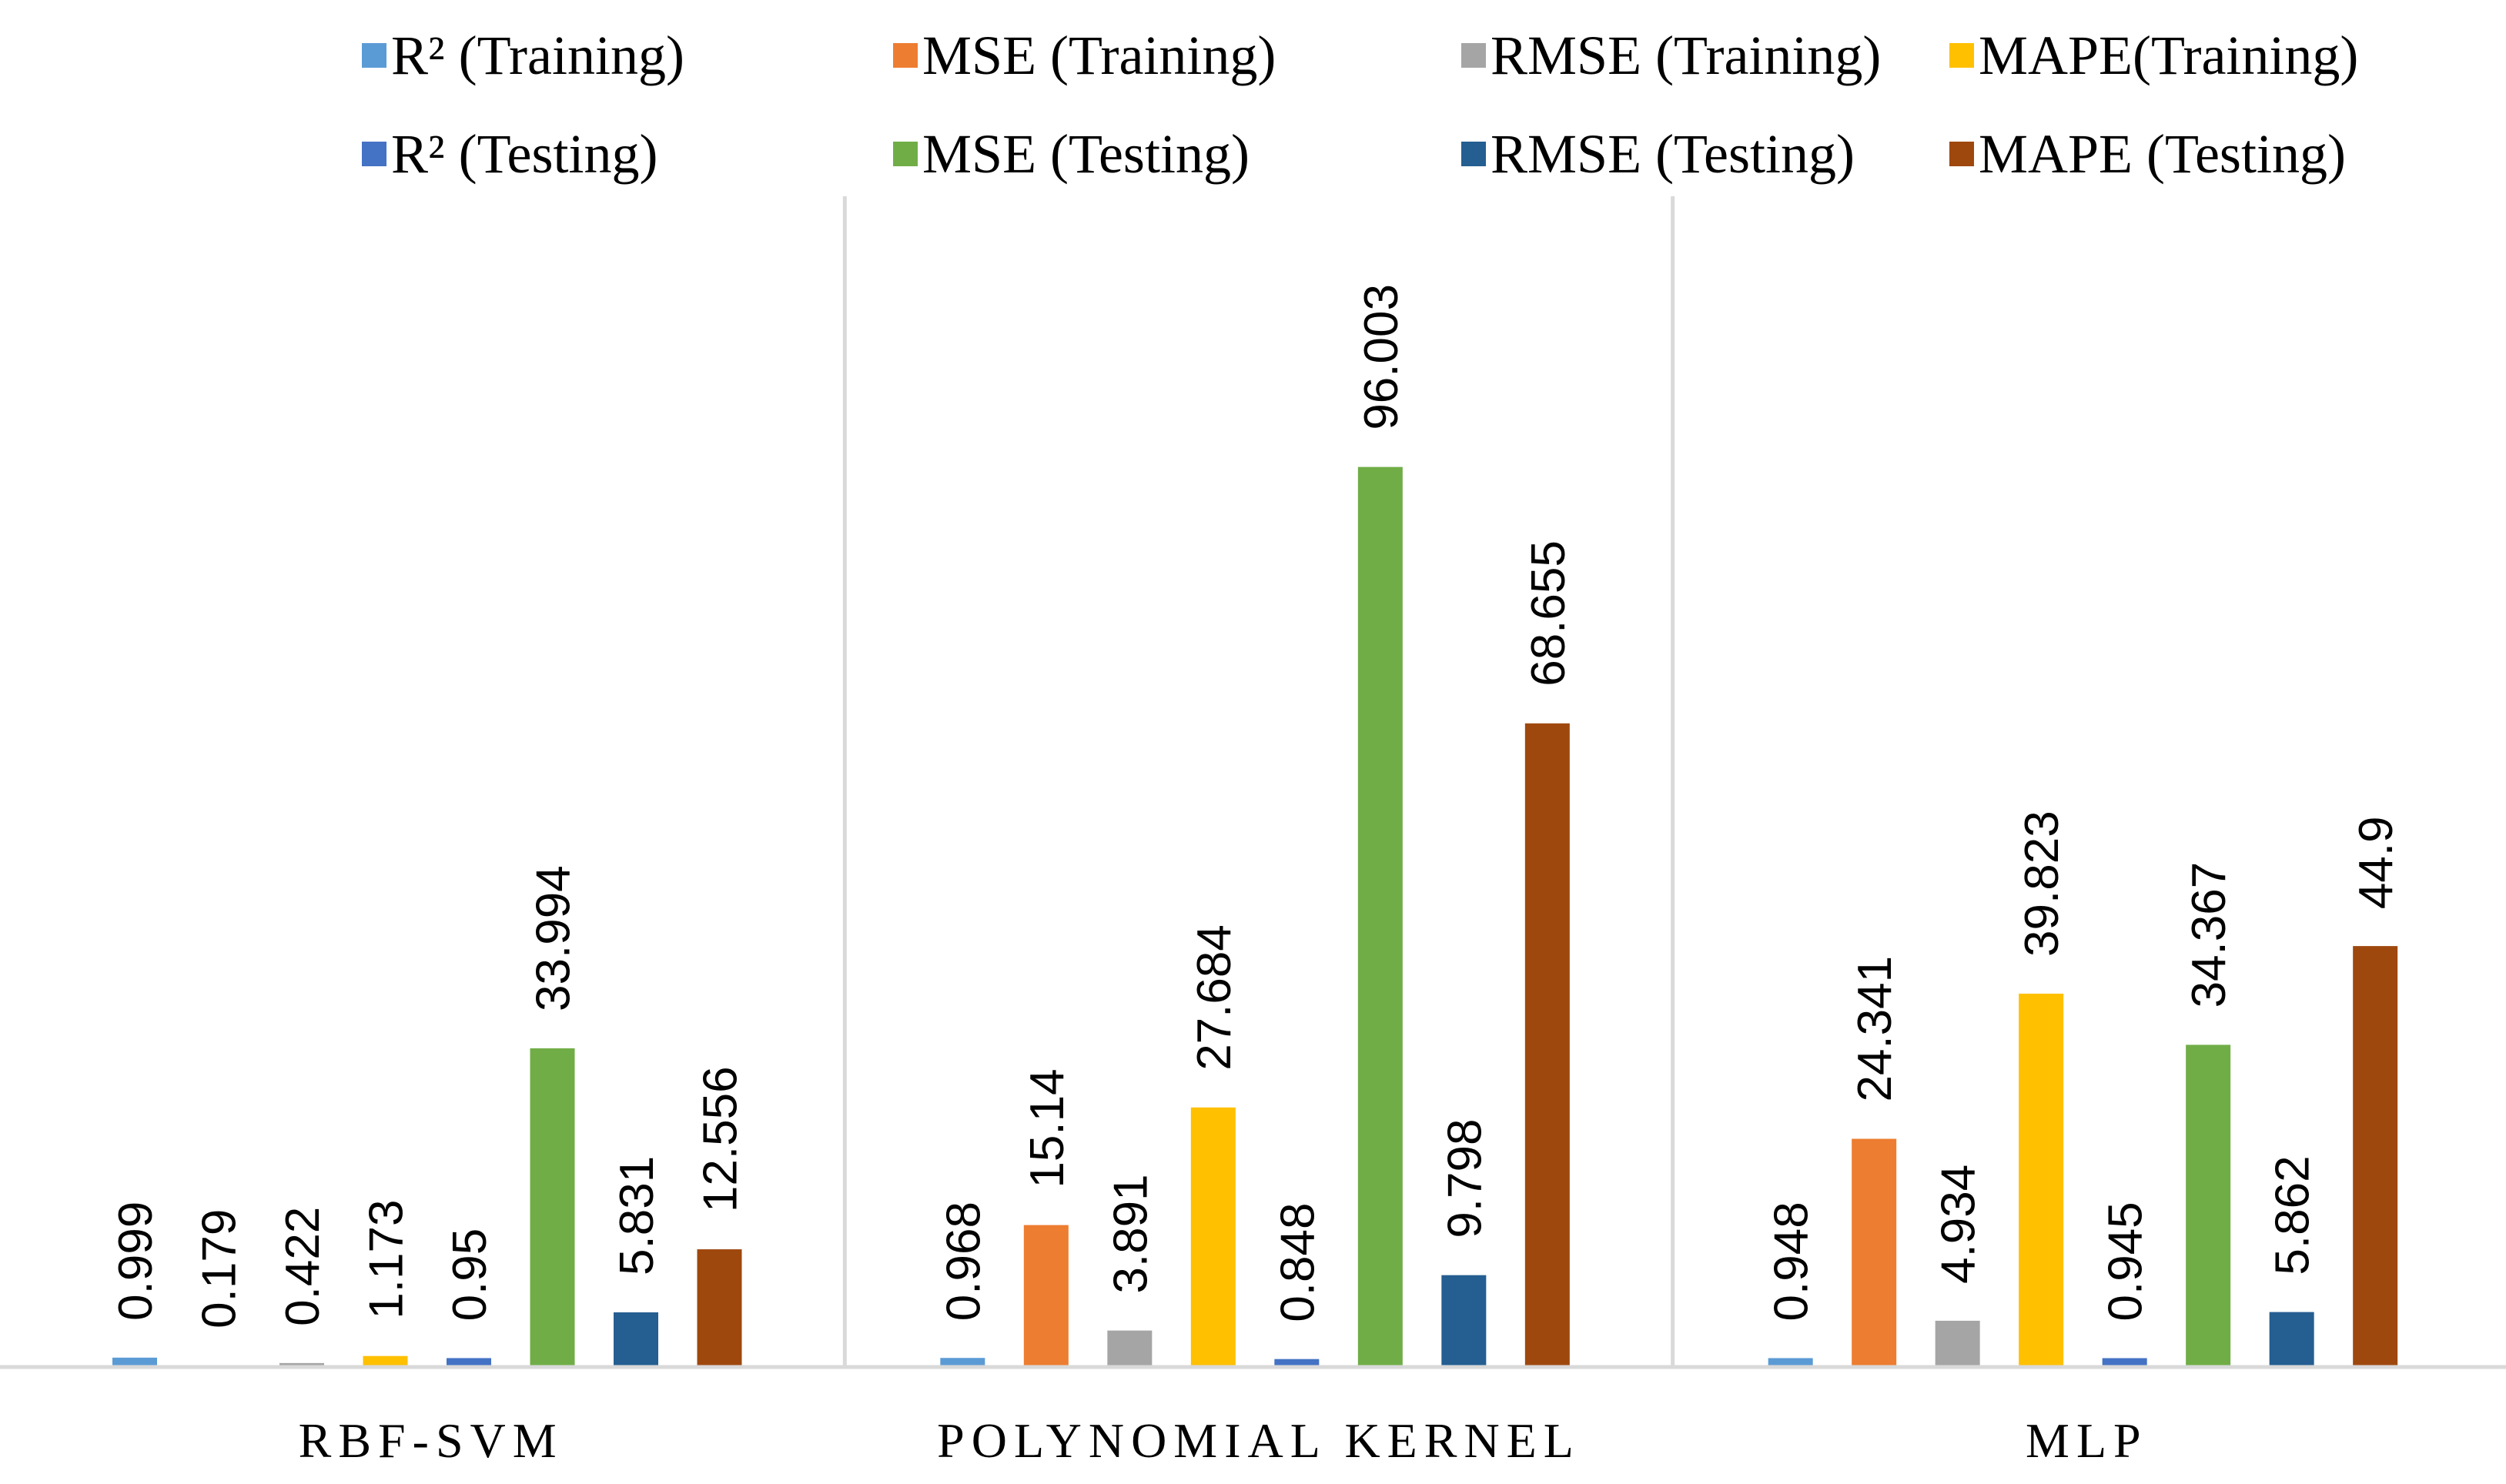 Image resolution: width=2506 pixels, height=1484 pixels. I want to click on bar-mlp-rmse-testing, so click(2291, 1339).